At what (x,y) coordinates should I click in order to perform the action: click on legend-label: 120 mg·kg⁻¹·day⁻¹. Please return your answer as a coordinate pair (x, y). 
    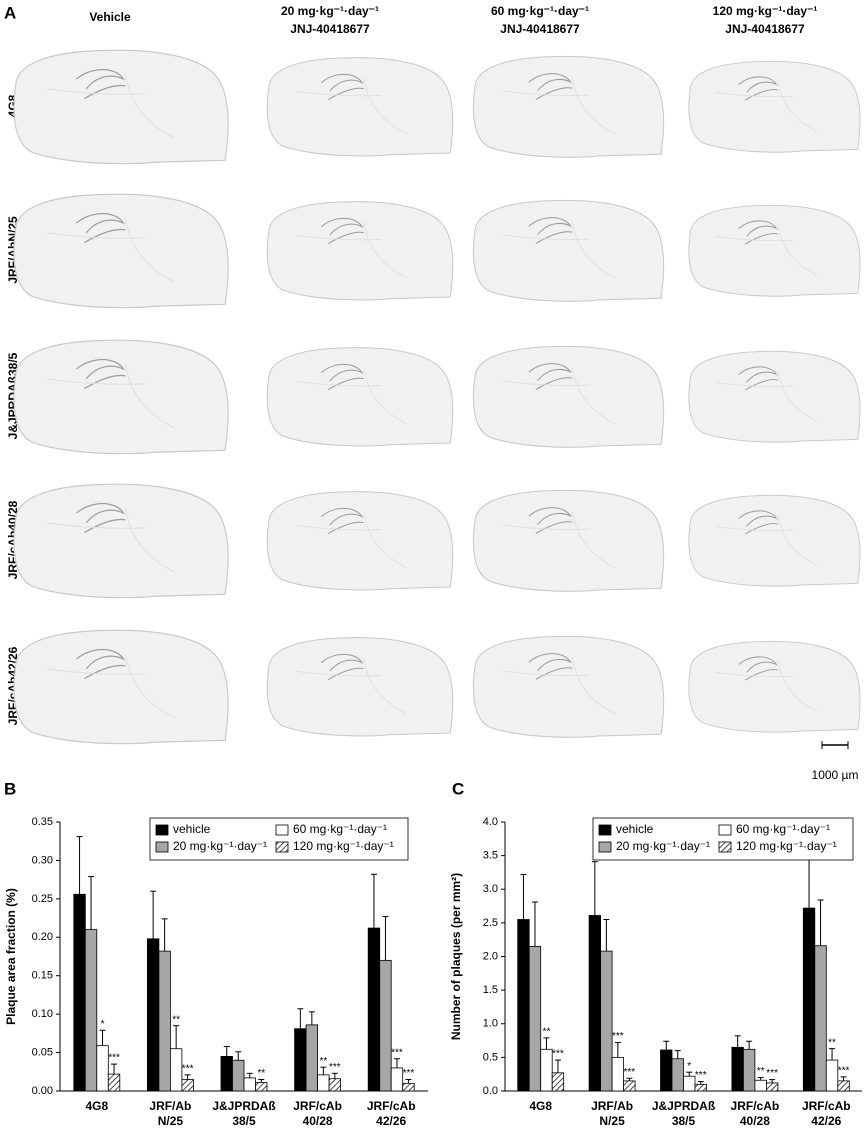
    Looking at the image, I should click on (786, 846).